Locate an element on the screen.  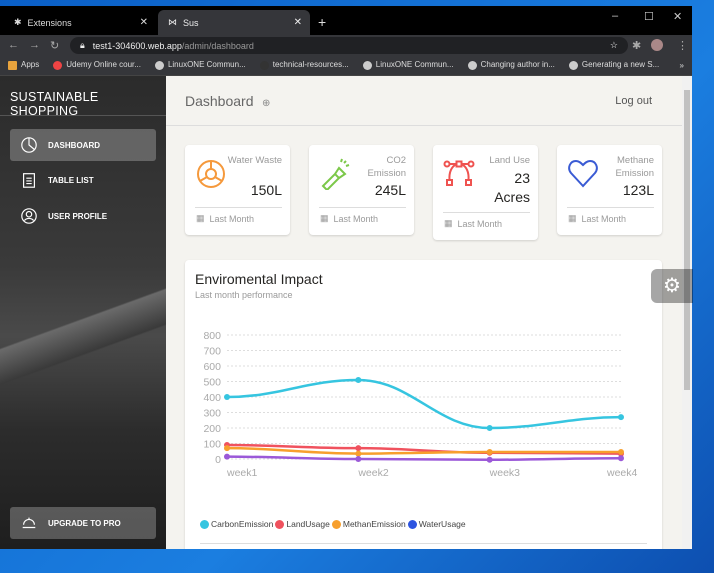
menu-icon: ⋮ is located at coordinates (682, 45).